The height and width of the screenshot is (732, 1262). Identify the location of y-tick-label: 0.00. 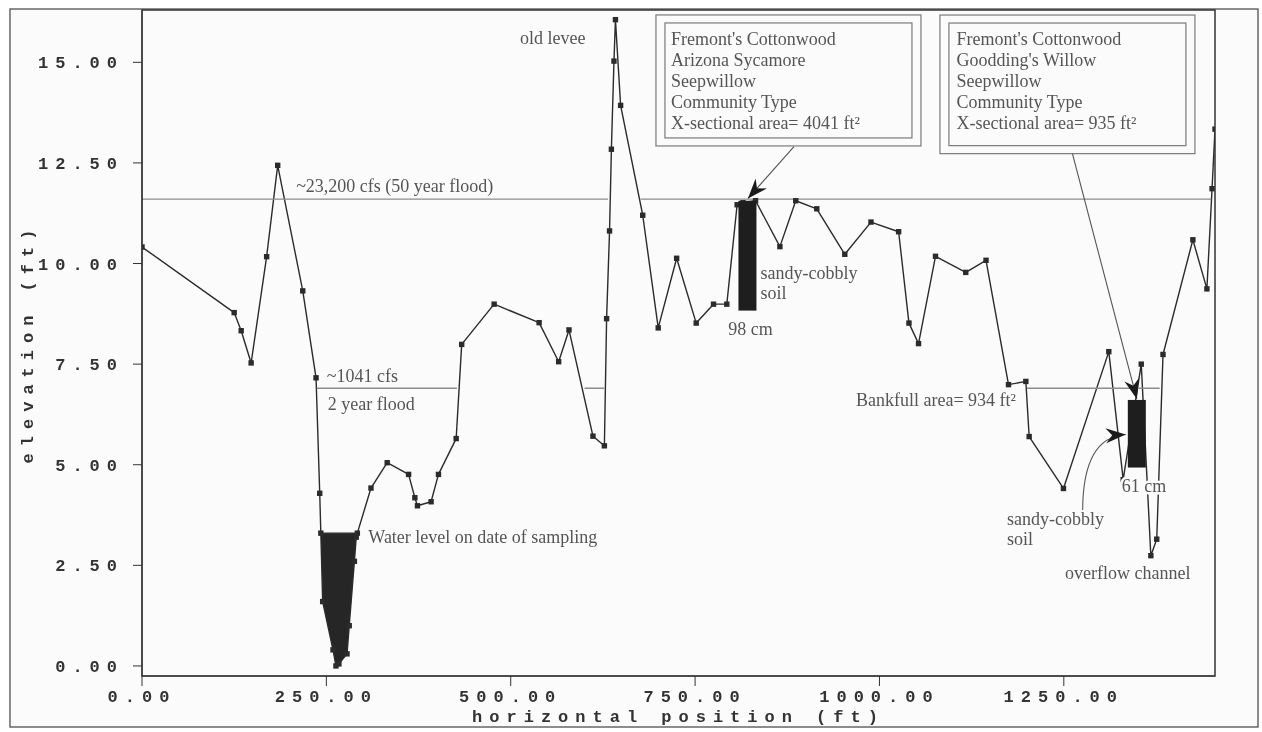
(89, 667).